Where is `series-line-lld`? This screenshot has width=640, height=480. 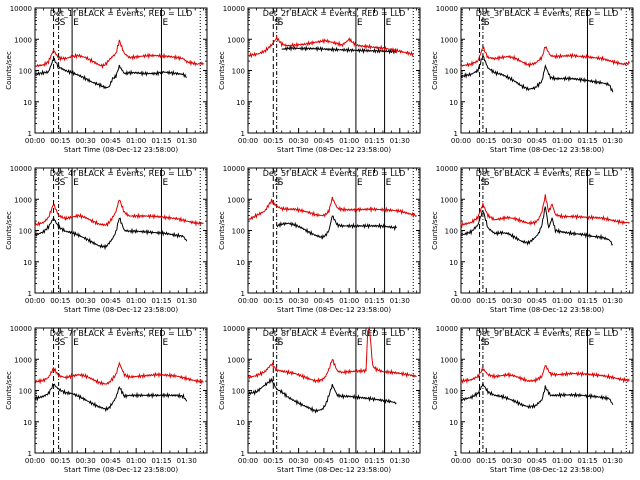 series-line-lld is located at coordinates (332, 208).